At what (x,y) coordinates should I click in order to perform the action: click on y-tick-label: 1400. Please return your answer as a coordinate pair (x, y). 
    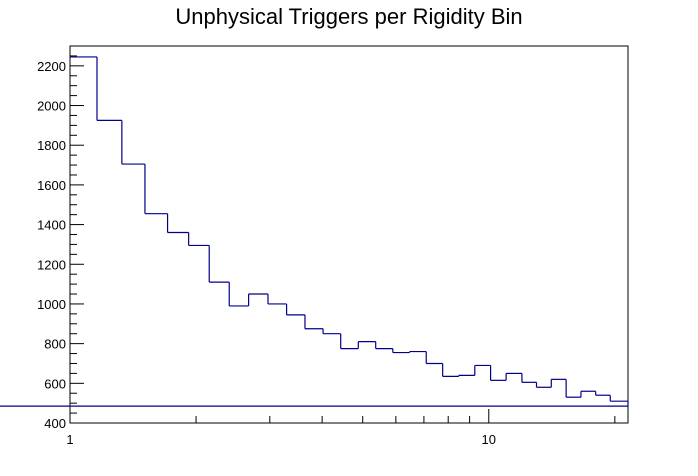
    Looking at the image, I should click on (51, 225).